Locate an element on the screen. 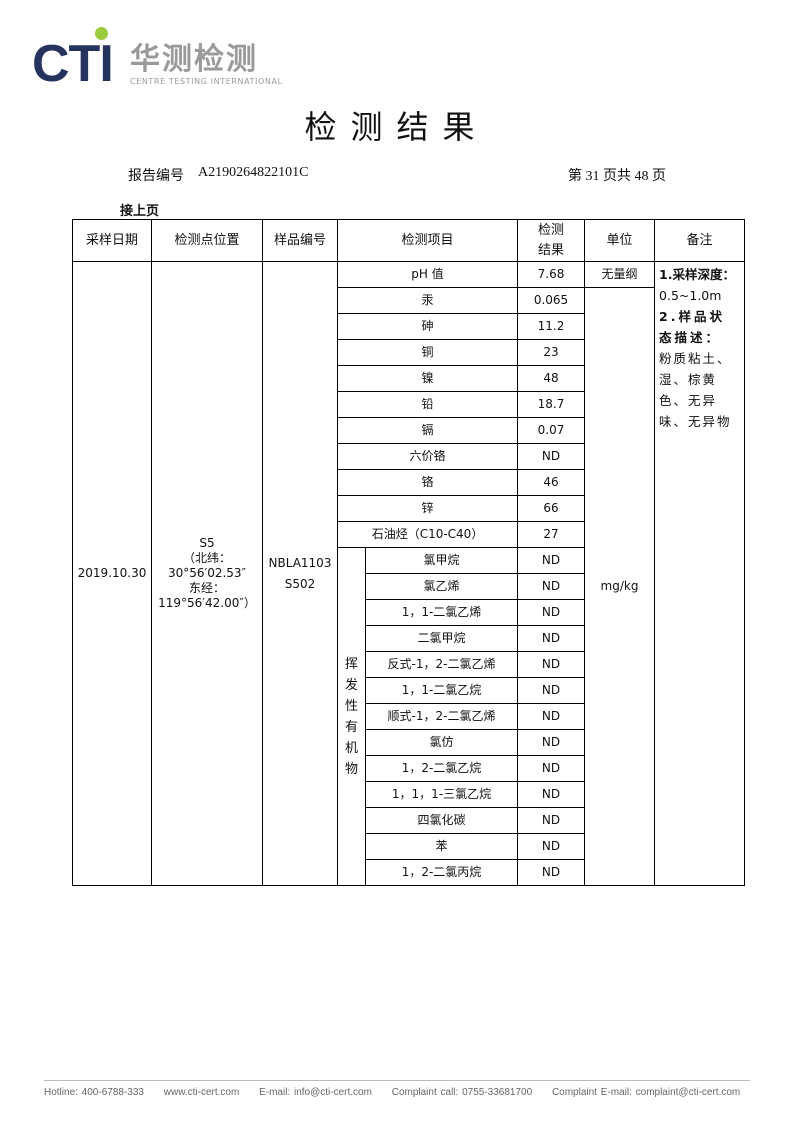 The height and width of the screenshot is (1122, 793). test-item: 氯甲烷 is located at coordinates (441, 560).